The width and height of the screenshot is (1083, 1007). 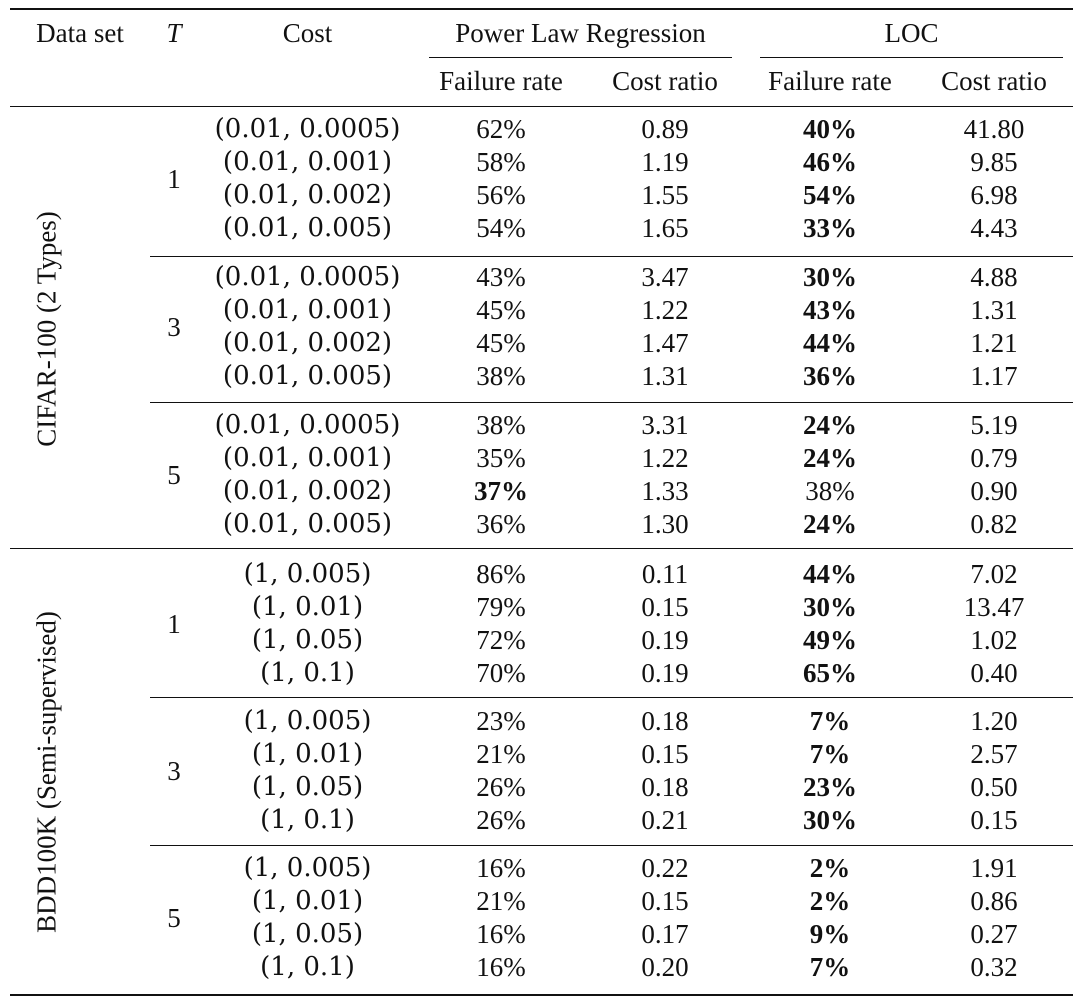 What do you see at coordinates (80, 33) in the screenshot?
I see `header-dataset: Data set` at bounding box center [80, 33].